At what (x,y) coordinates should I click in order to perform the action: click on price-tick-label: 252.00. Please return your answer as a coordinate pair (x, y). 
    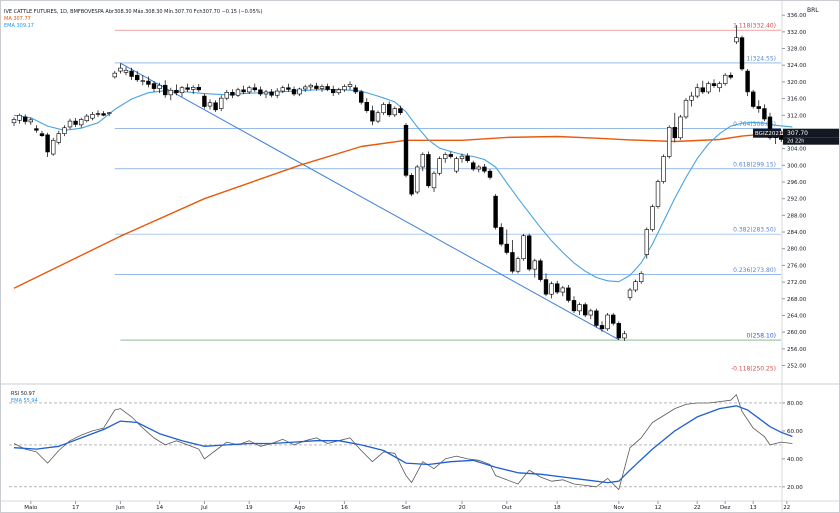
    Looking at the image, I should click on (797, 366).